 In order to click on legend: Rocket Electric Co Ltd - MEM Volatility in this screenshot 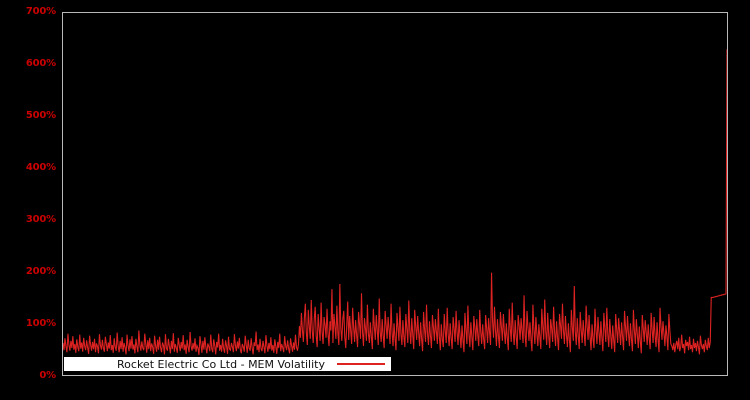, I will do `click(227, 364)`.